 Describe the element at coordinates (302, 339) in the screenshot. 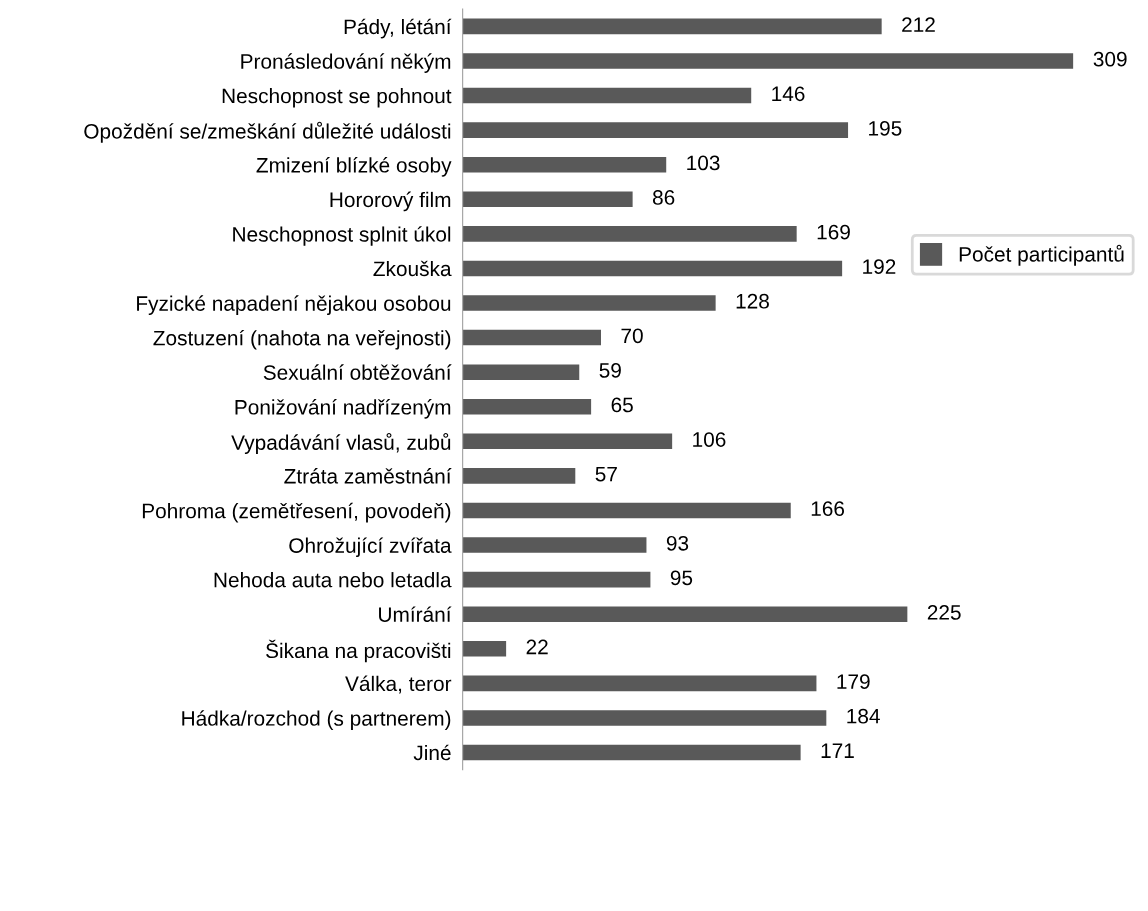

I see `y-tick-label: Zostuzení (nahota na veřejnosti)` at that location.